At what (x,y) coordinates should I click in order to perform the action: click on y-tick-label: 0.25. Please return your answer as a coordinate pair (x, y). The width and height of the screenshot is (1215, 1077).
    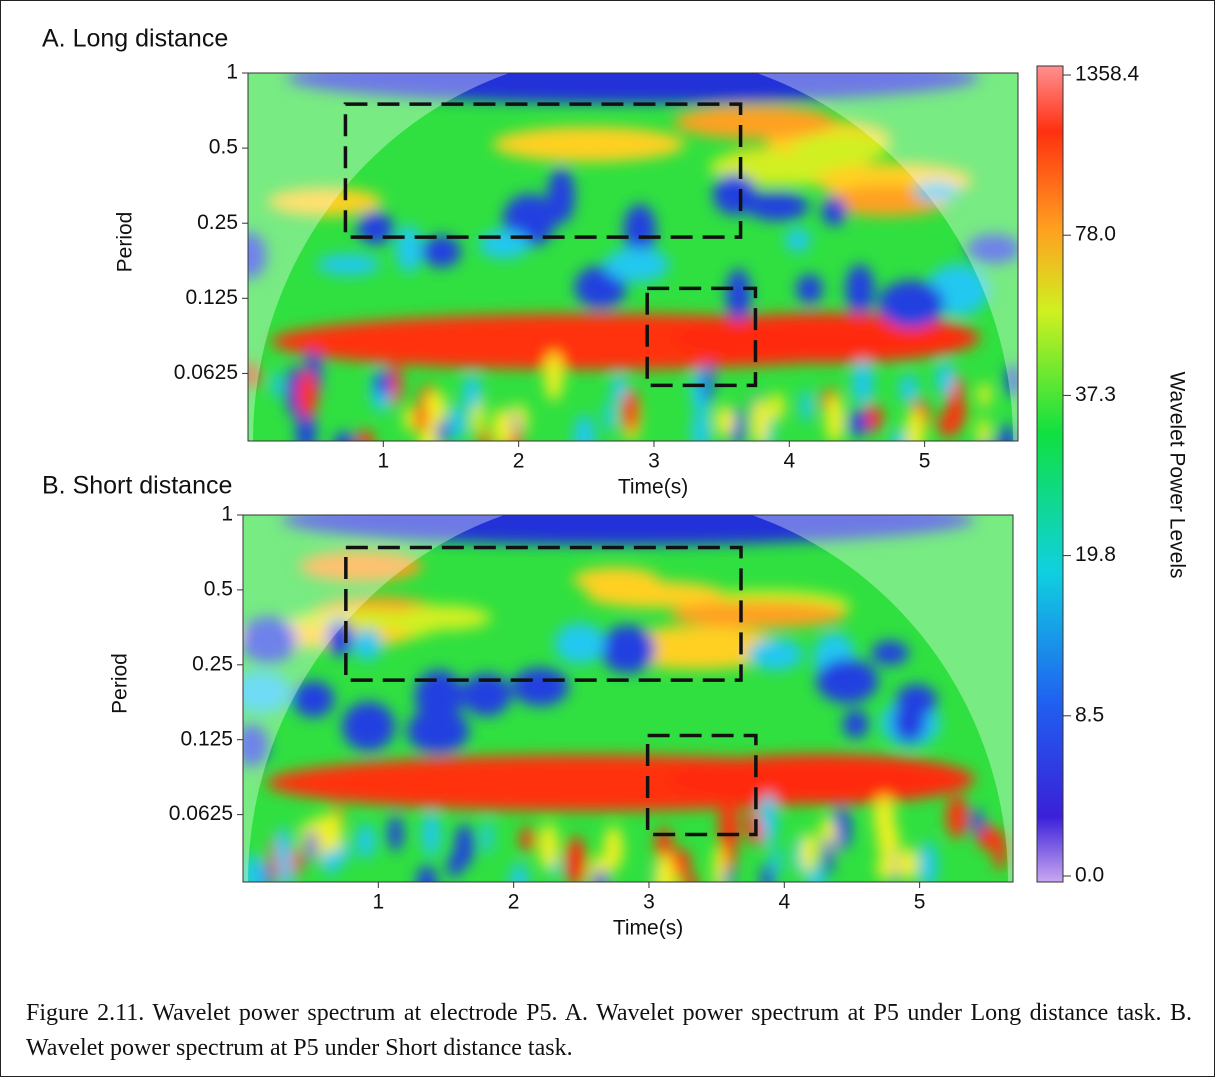
    Looking at the image, I should click on (212, 663).